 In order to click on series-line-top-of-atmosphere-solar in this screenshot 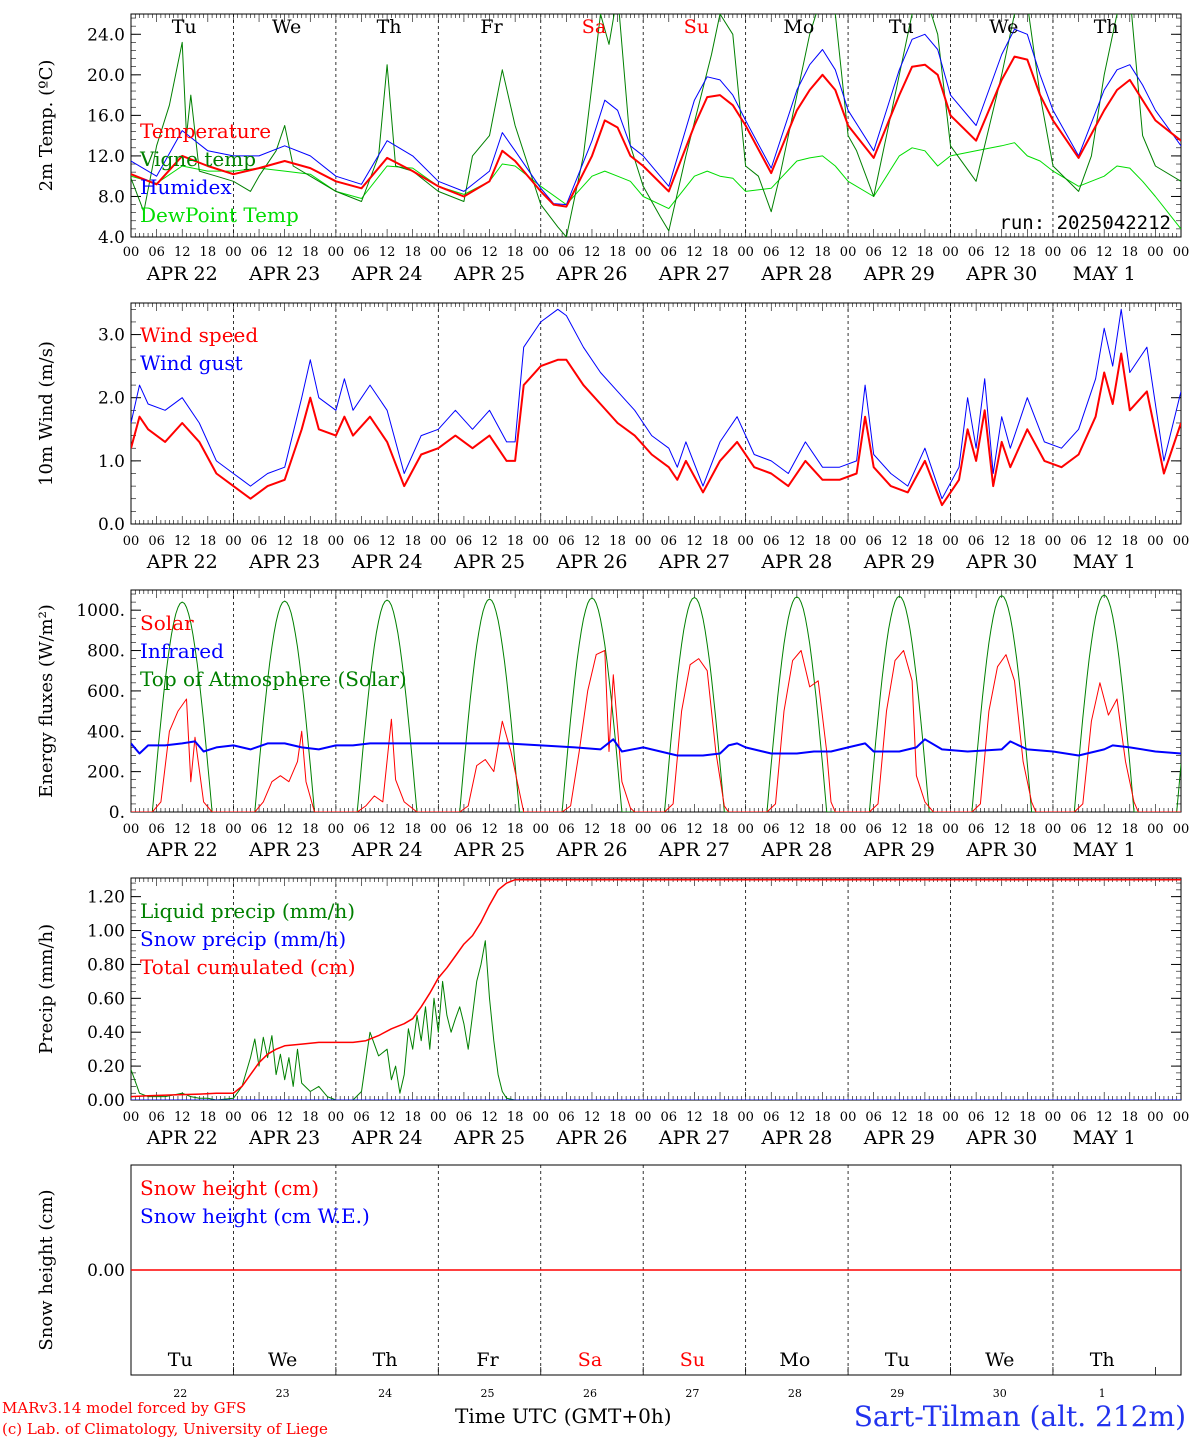, I will do `click(656, 703)`.